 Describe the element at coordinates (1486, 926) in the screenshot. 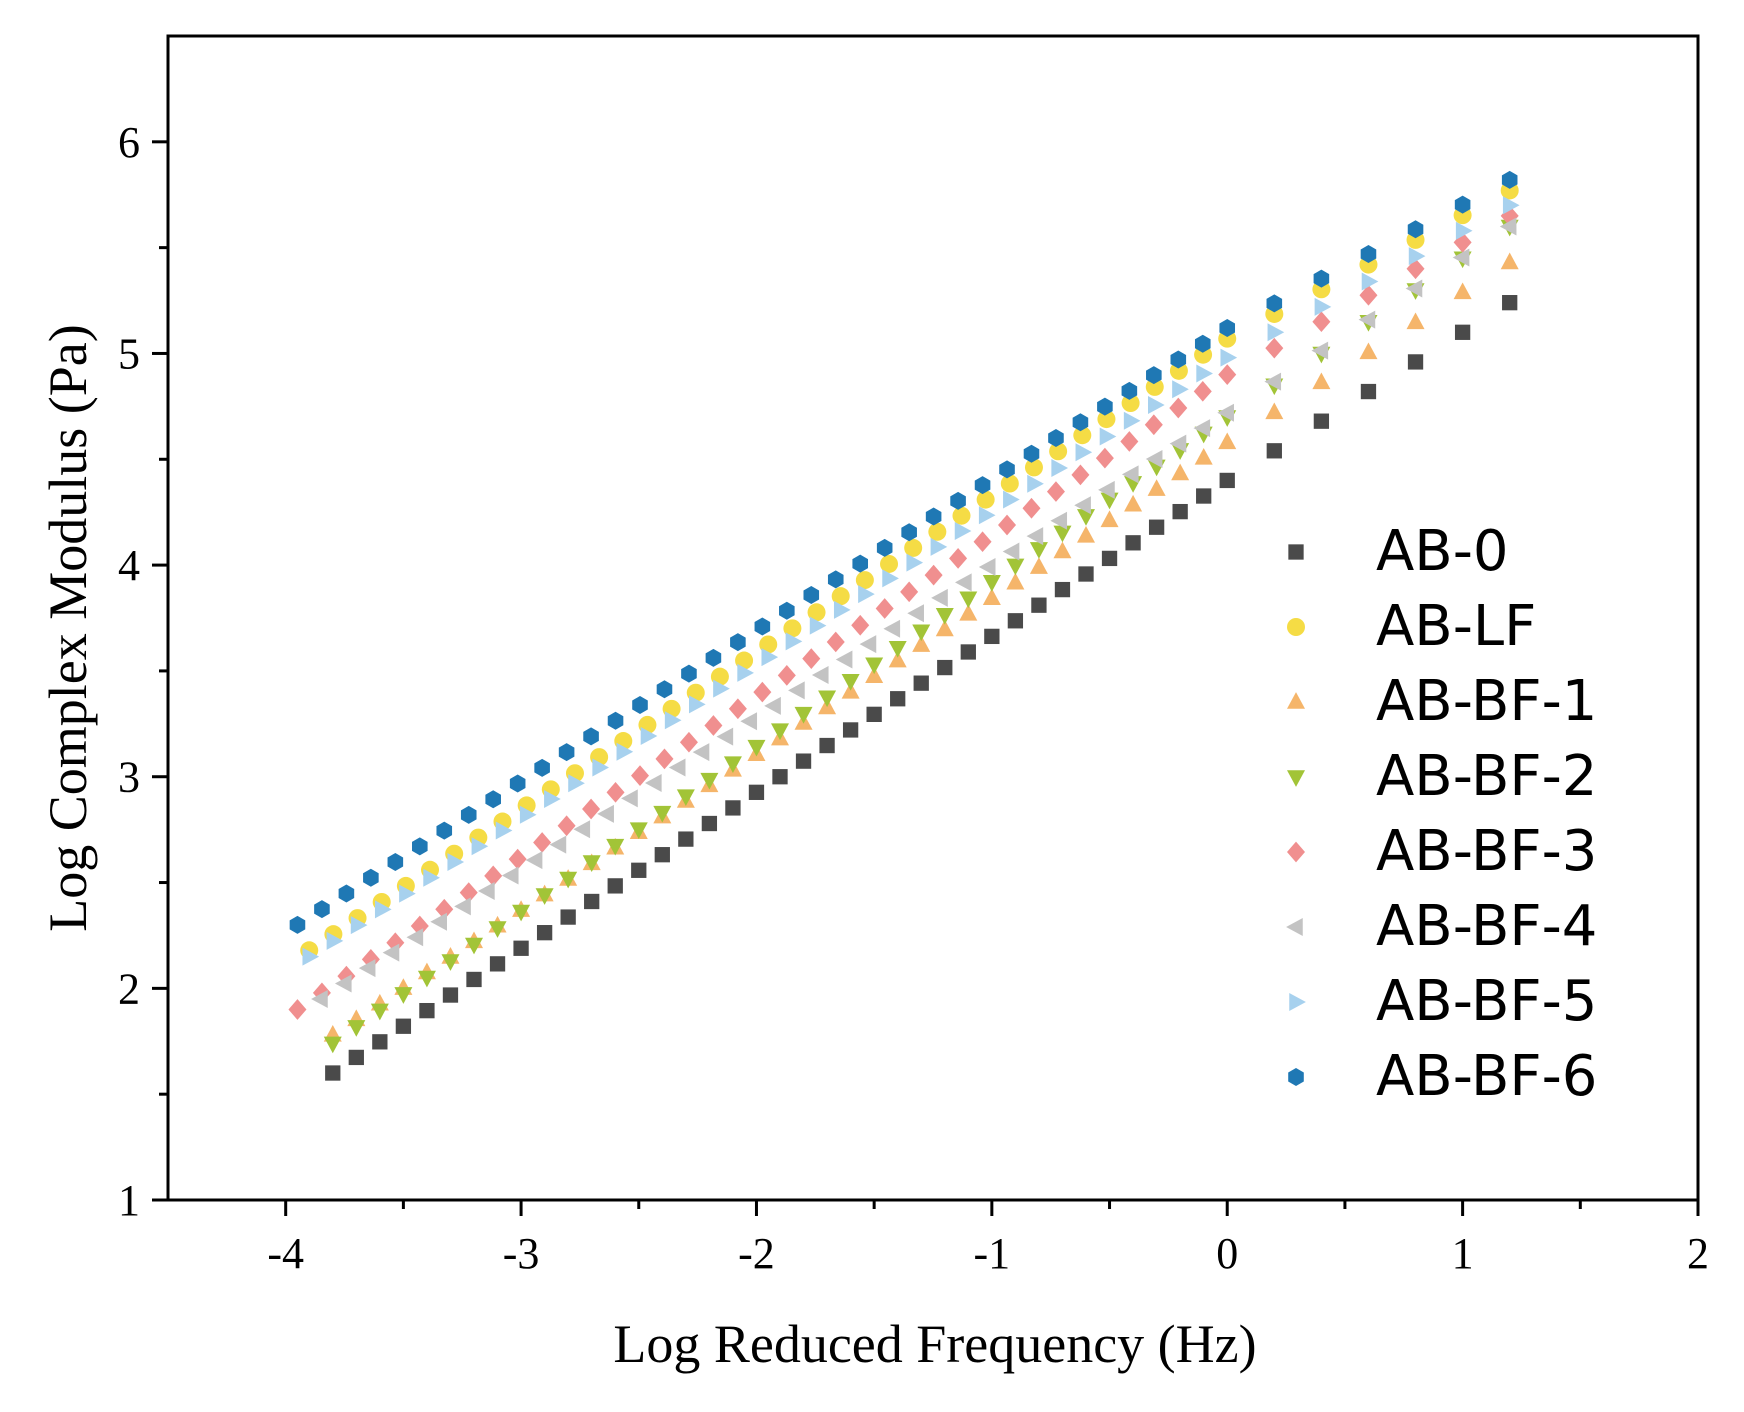

I see `legend-label: AB-BF-4` at that location.